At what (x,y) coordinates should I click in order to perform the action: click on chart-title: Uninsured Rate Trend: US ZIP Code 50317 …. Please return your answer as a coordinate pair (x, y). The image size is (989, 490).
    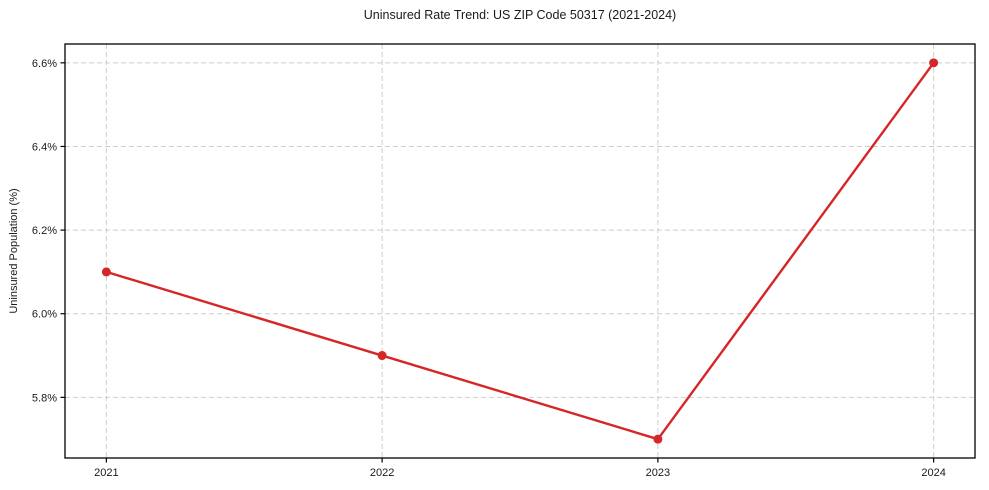
    Looking at the image, I should click on (520, 15).